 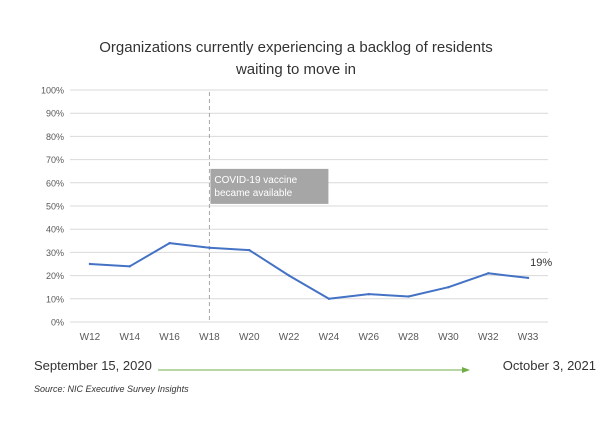 I want to click on y-tick-label: 80%, so click(x=55, y=137).